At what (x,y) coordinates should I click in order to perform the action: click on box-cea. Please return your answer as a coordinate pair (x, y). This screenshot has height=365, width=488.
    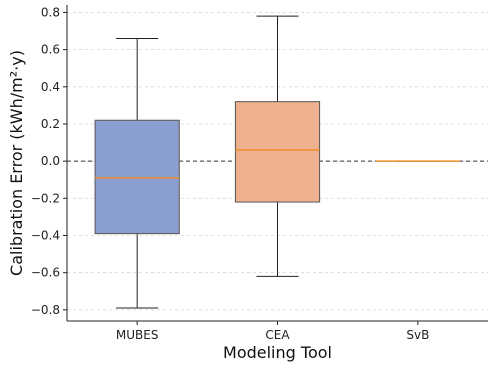
    Looking at the image, I should click on (277, 146).